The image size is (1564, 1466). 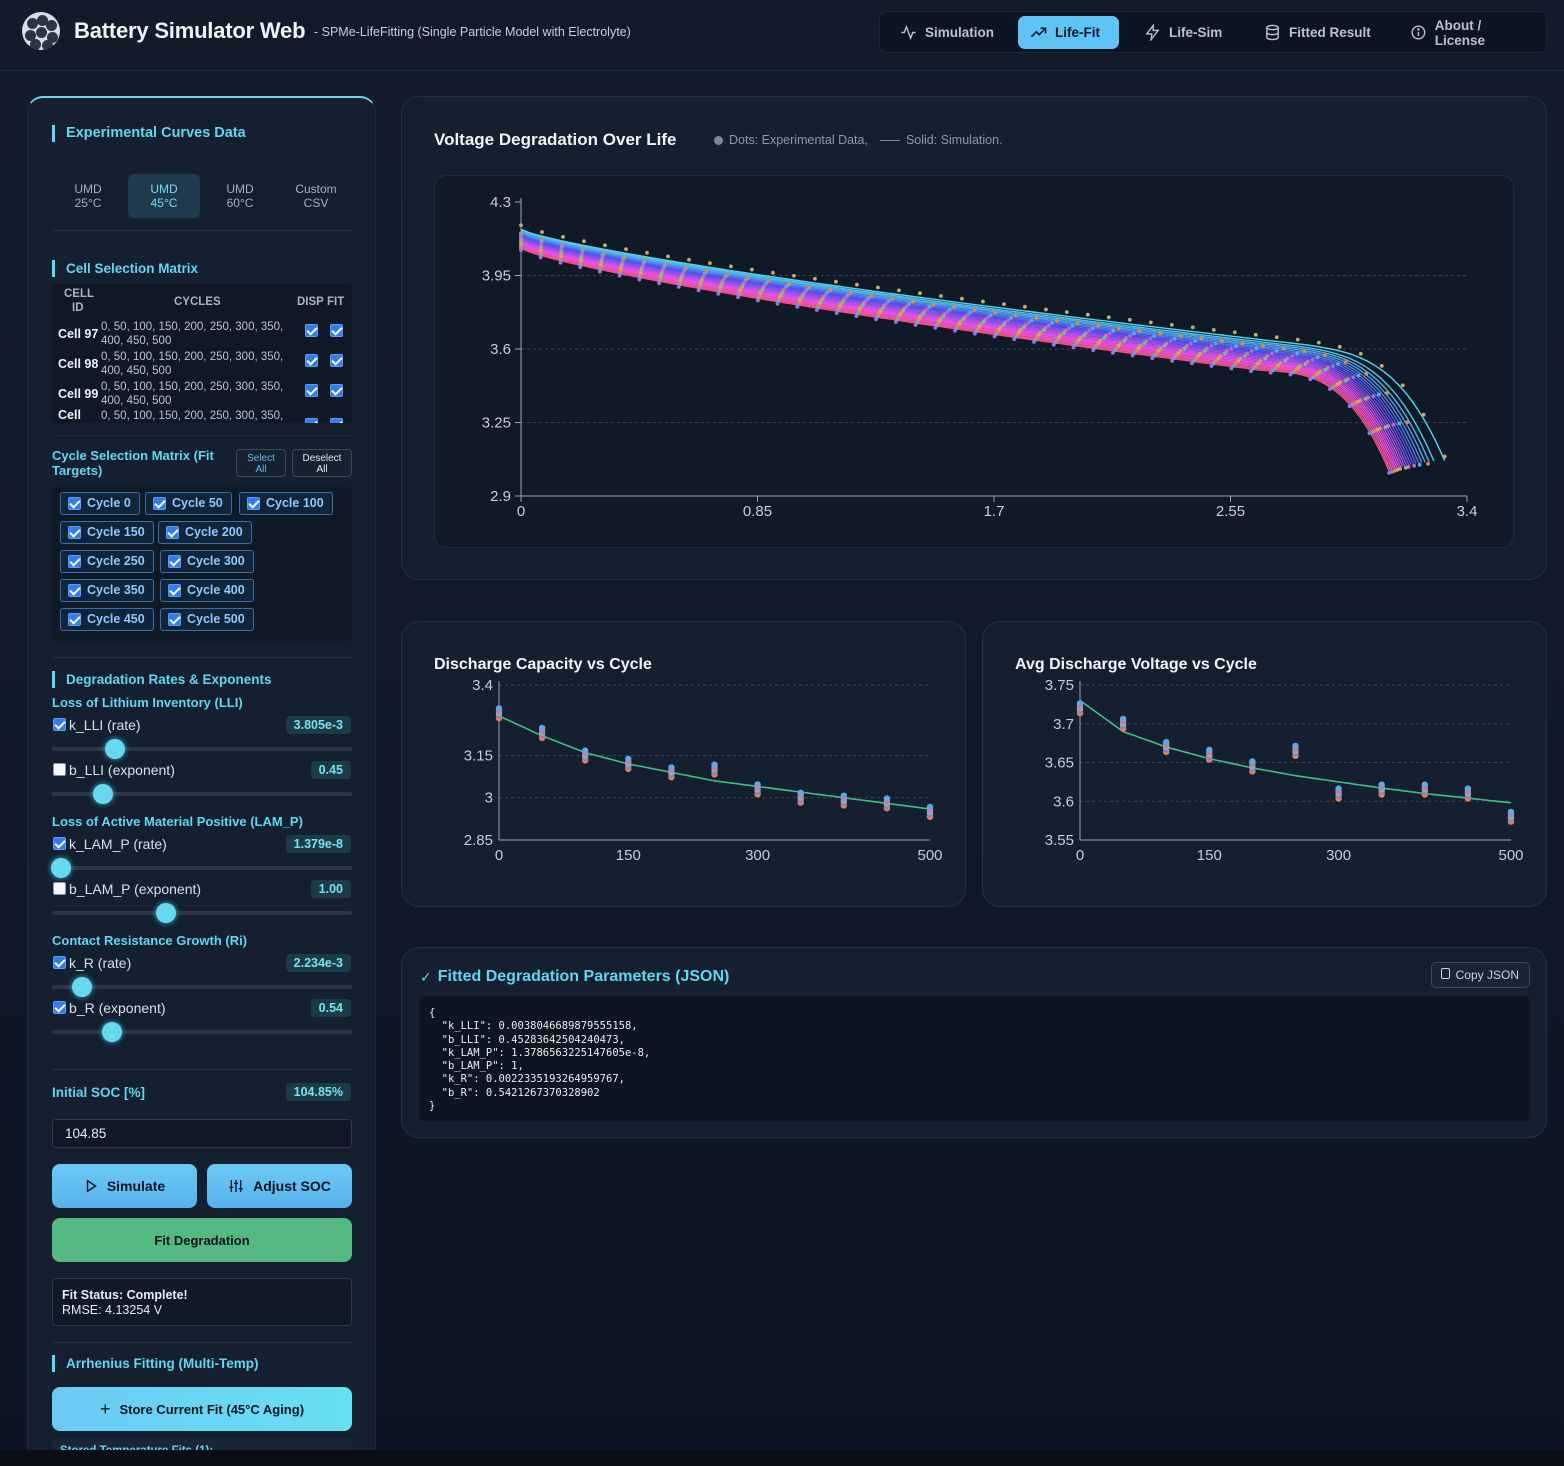 I want to click on sliders-icon, so click(x=236, y=1186).